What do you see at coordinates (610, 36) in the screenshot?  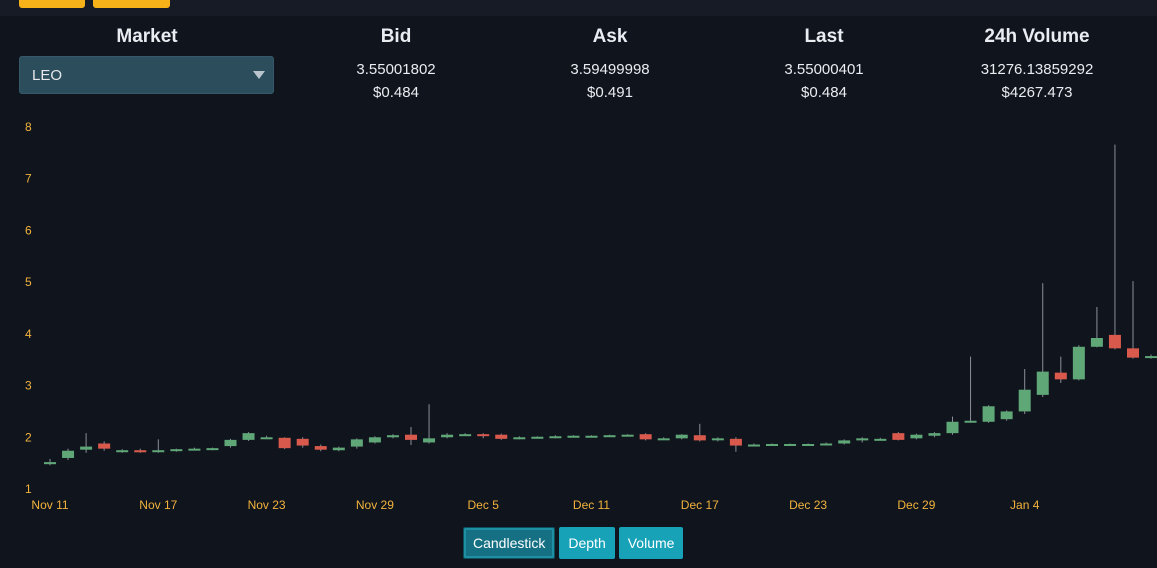 I see `ask-header: Ask` at bounding box center [610, 36].